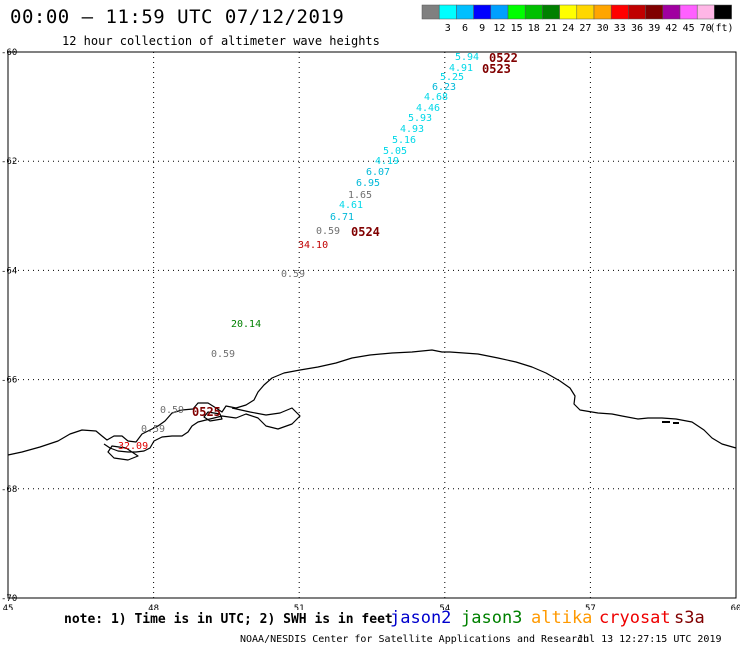 This screenshot has width=740, height=650. What do you see at coordinates (496, 69) in the screenshot?
I see `pass-time-label: 0523` at bounding box center [496, 69].